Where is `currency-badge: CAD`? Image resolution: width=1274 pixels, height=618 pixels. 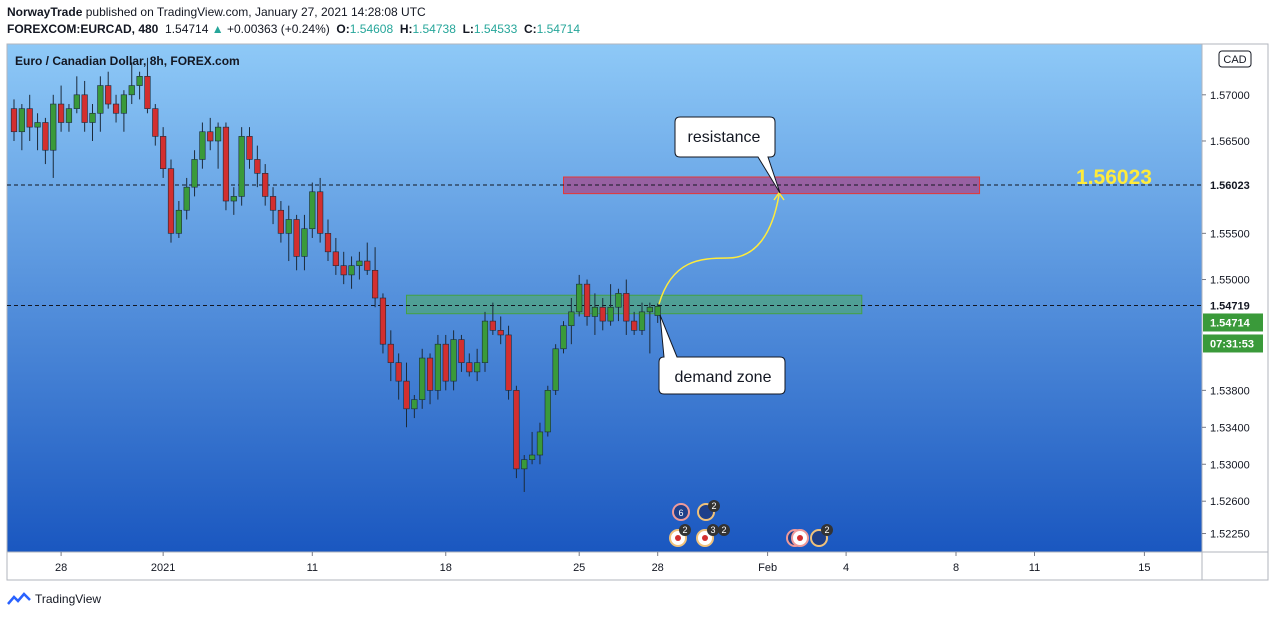 currency-badge: CAD is located at coordinates (1235, 59).